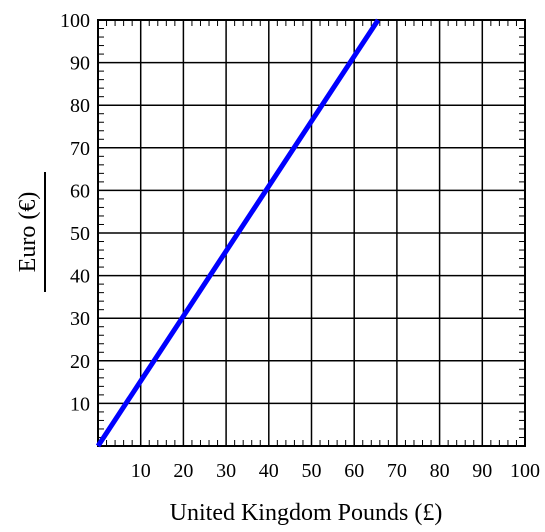 The image size is (545, 532). What do you see at coordinates (80, 64) in the screenshot?
I see `y-tick-label: 90` at bounding box center [80, 64].